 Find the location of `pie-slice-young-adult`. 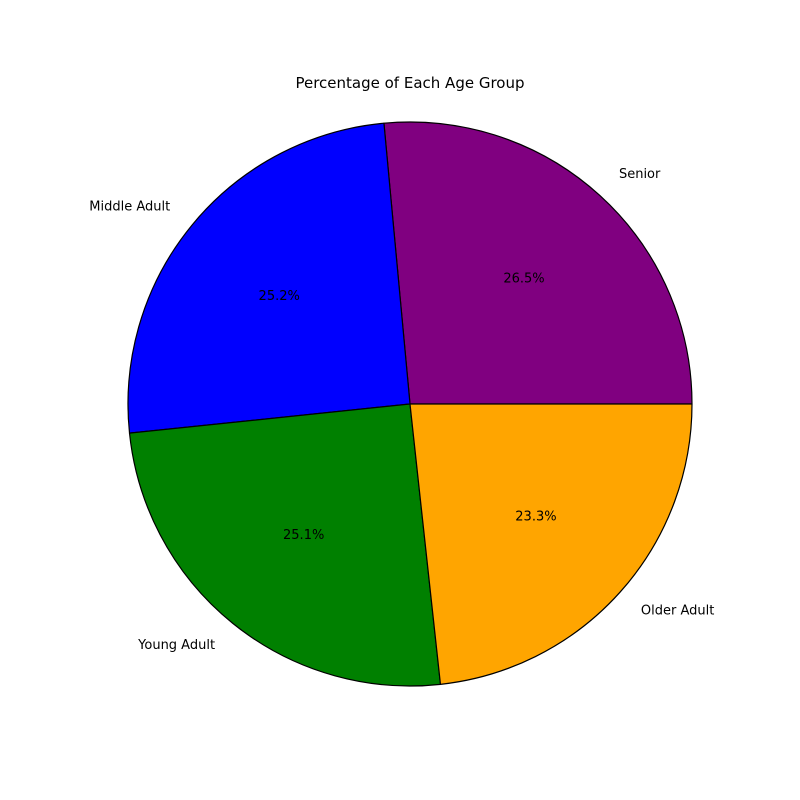

pie-slice-young-adult is located at coordinates (285, 545).